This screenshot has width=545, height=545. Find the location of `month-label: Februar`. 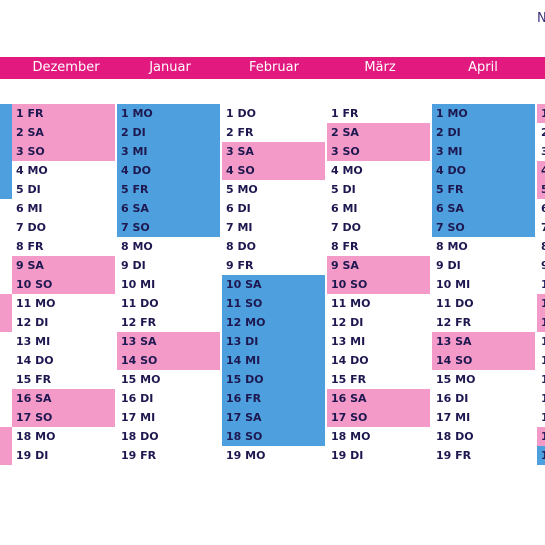

month-label: Februar is located at coordinates (274, 67).